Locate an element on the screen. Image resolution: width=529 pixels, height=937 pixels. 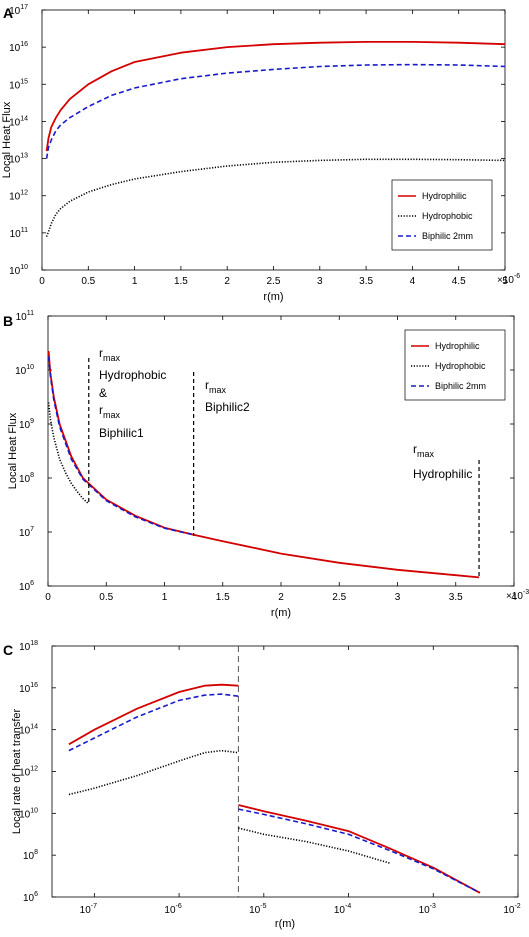
series-line-hydrophilic is located at coordinates (275, 96).